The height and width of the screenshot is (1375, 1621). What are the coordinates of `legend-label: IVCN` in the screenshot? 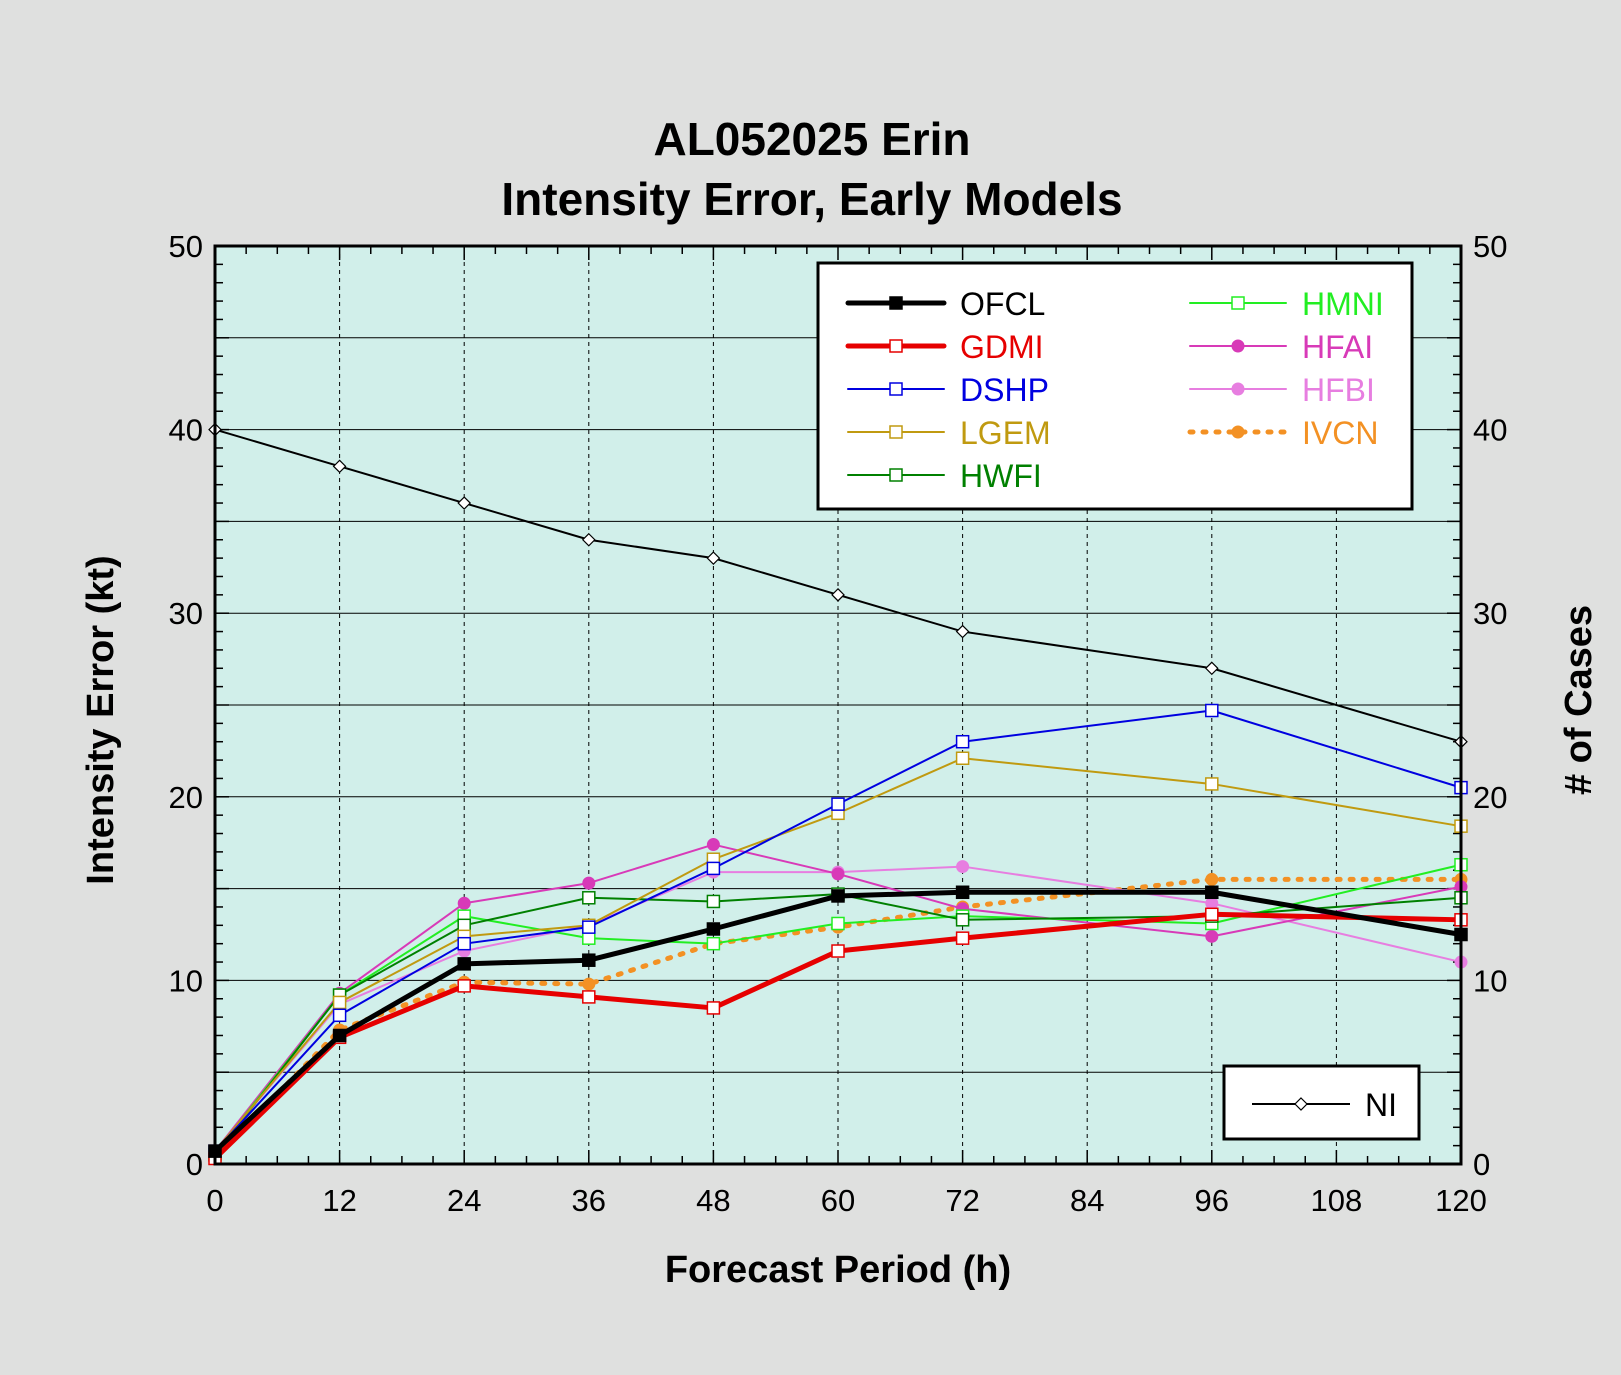 It's located at (1340, 433).